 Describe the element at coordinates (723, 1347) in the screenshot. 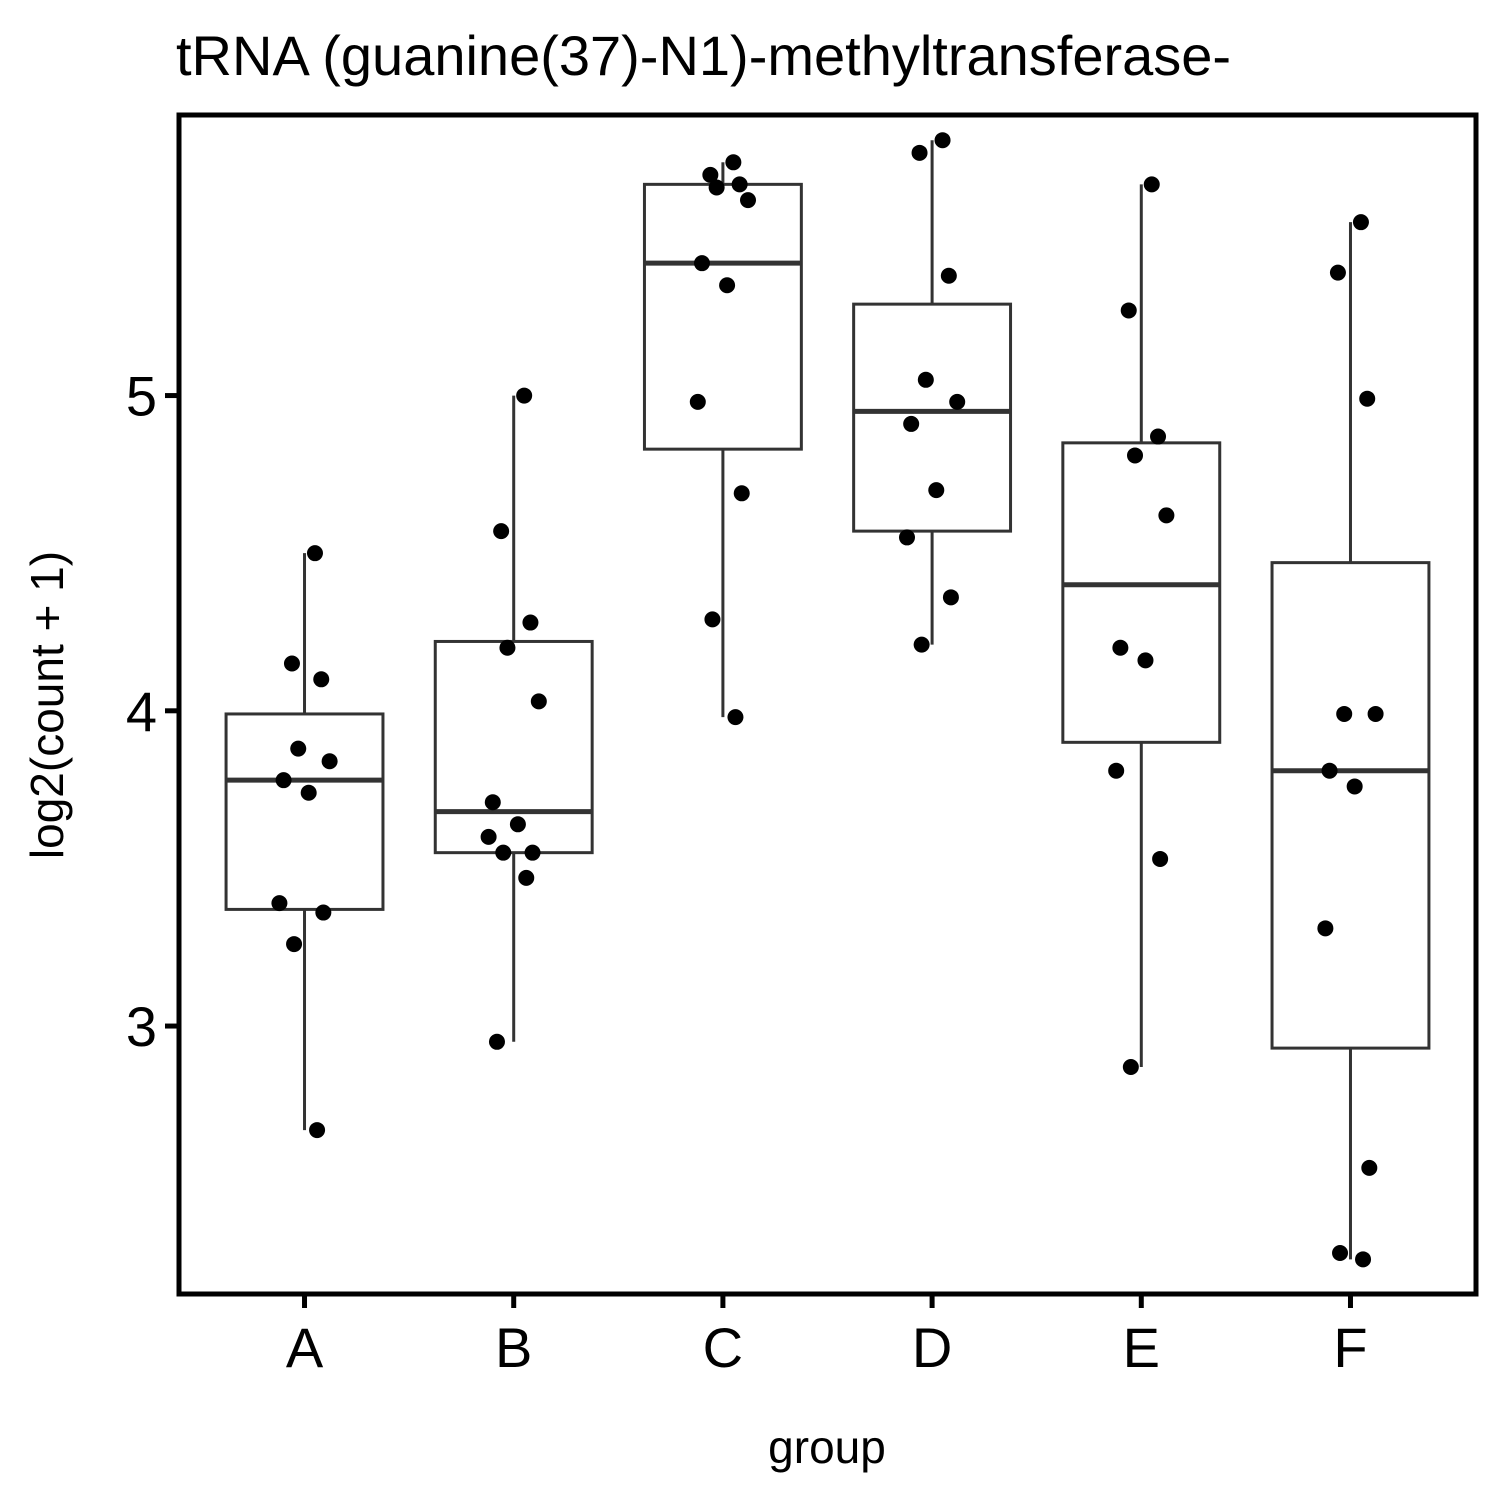

I see `x-tick-label: C` at that location.